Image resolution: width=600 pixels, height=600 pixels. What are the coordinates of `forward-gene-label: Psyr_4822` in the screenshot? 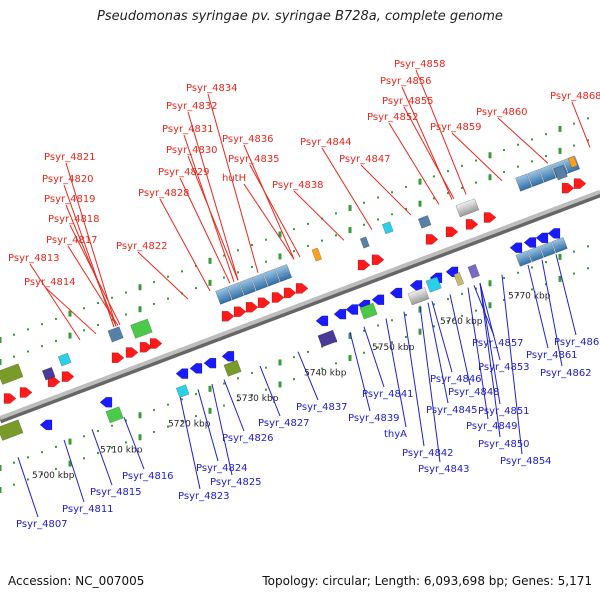 It's located at (142, 246).